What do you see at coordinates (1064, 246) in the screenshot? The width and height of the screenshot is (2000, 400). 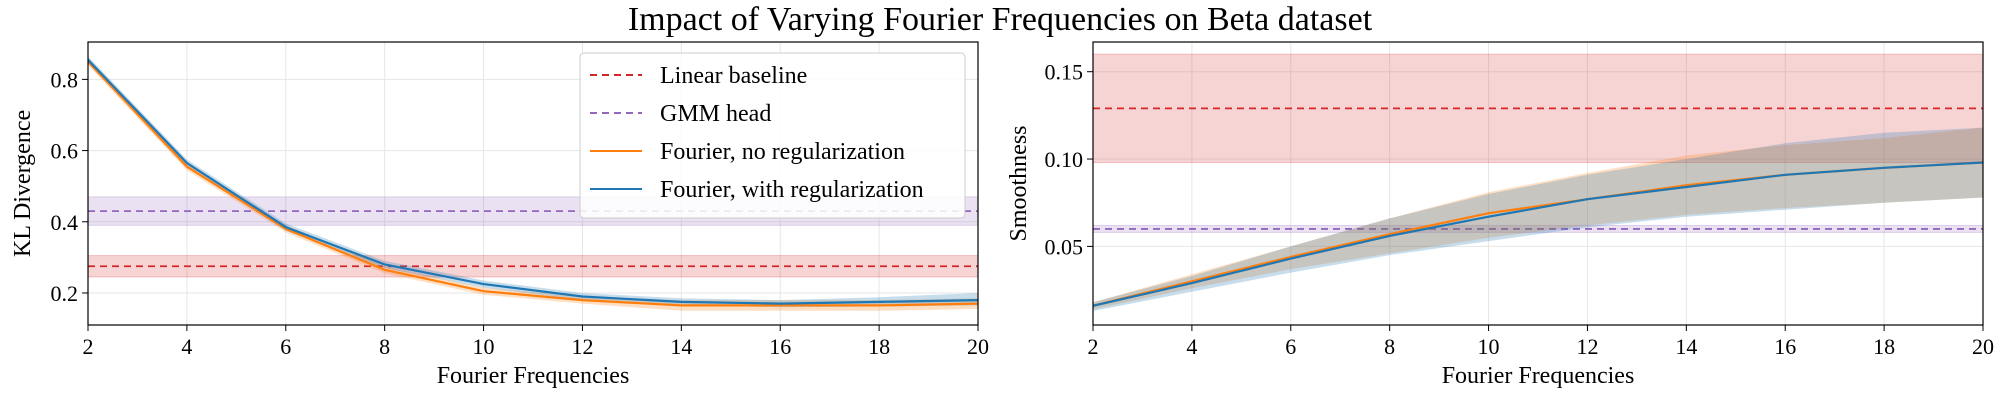 I see `y-tick-label: 0.05` at bounding box center [1064, 246].